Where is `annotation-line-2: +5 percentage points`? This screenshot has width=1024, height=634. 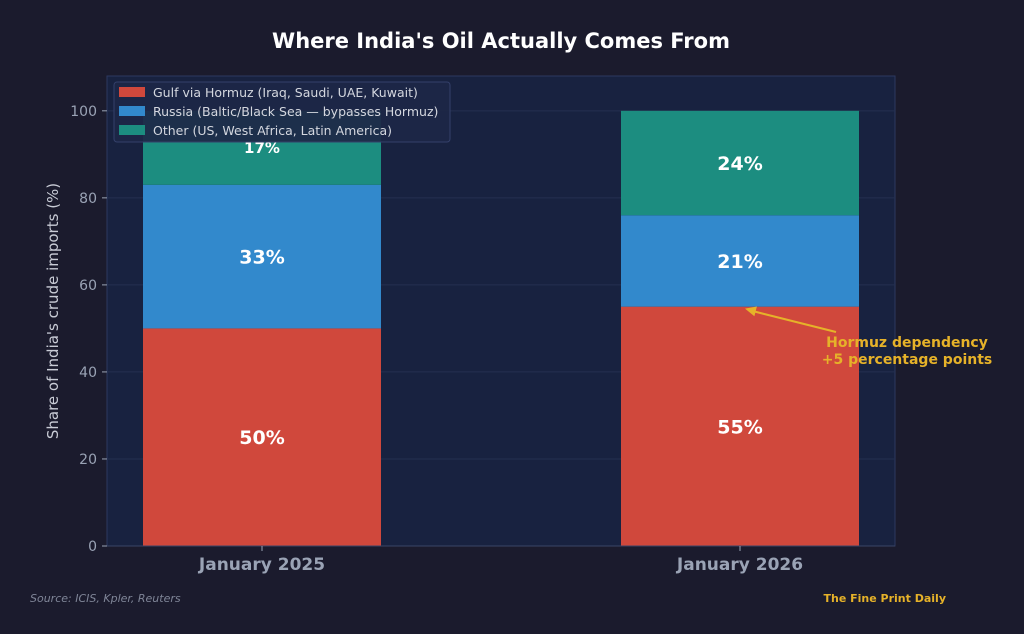
annotation-line-2: +5 percentage points is located at coordinates (907, 360).